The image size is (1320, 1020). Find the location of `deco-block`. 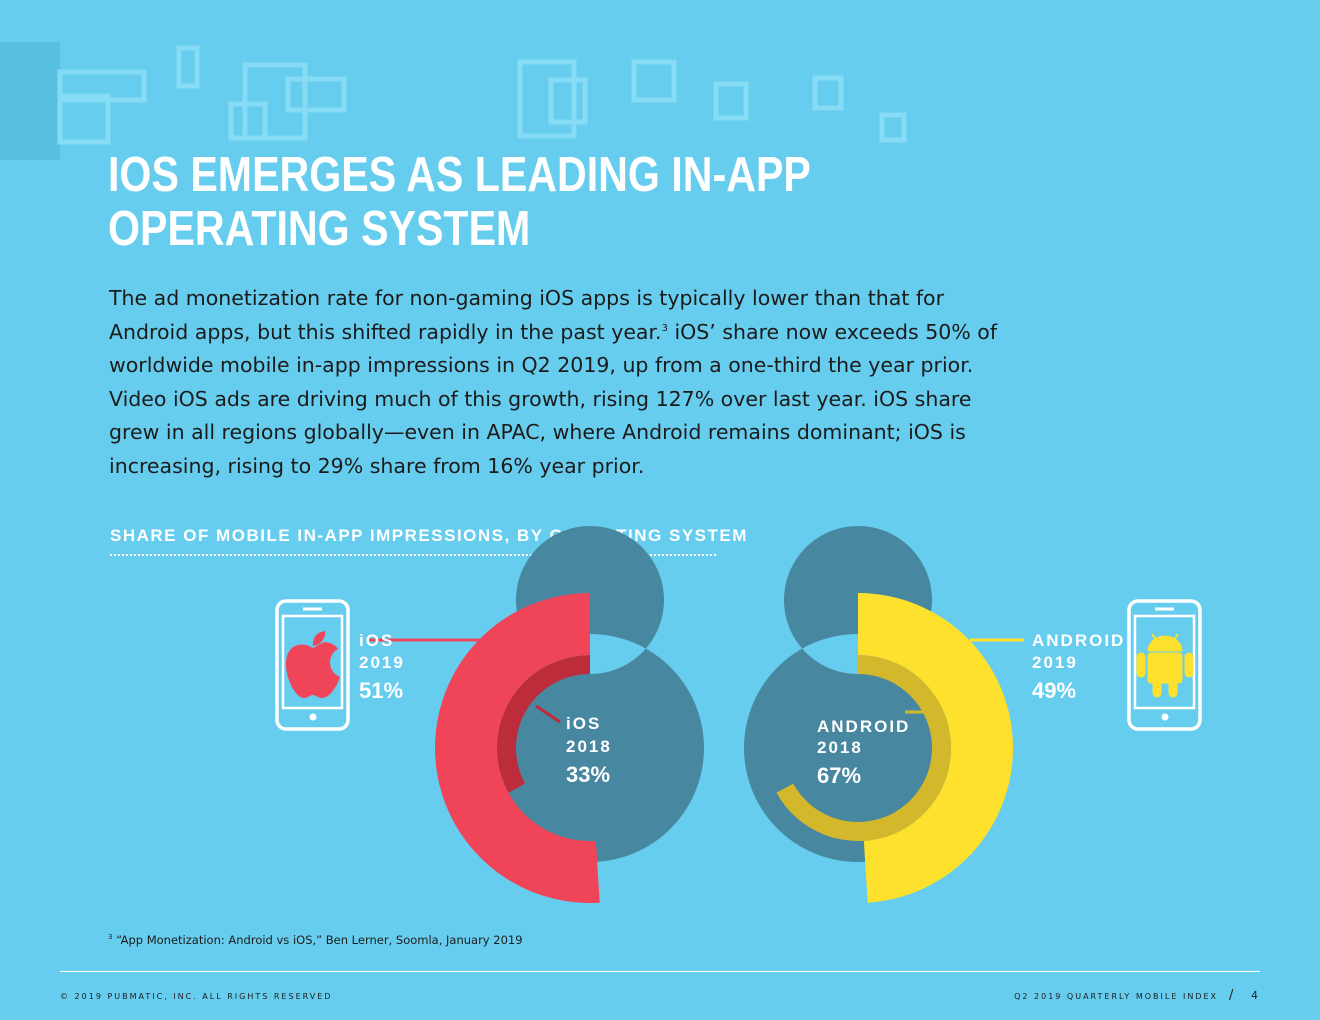

deco-block is located at coordinates (30, 101).